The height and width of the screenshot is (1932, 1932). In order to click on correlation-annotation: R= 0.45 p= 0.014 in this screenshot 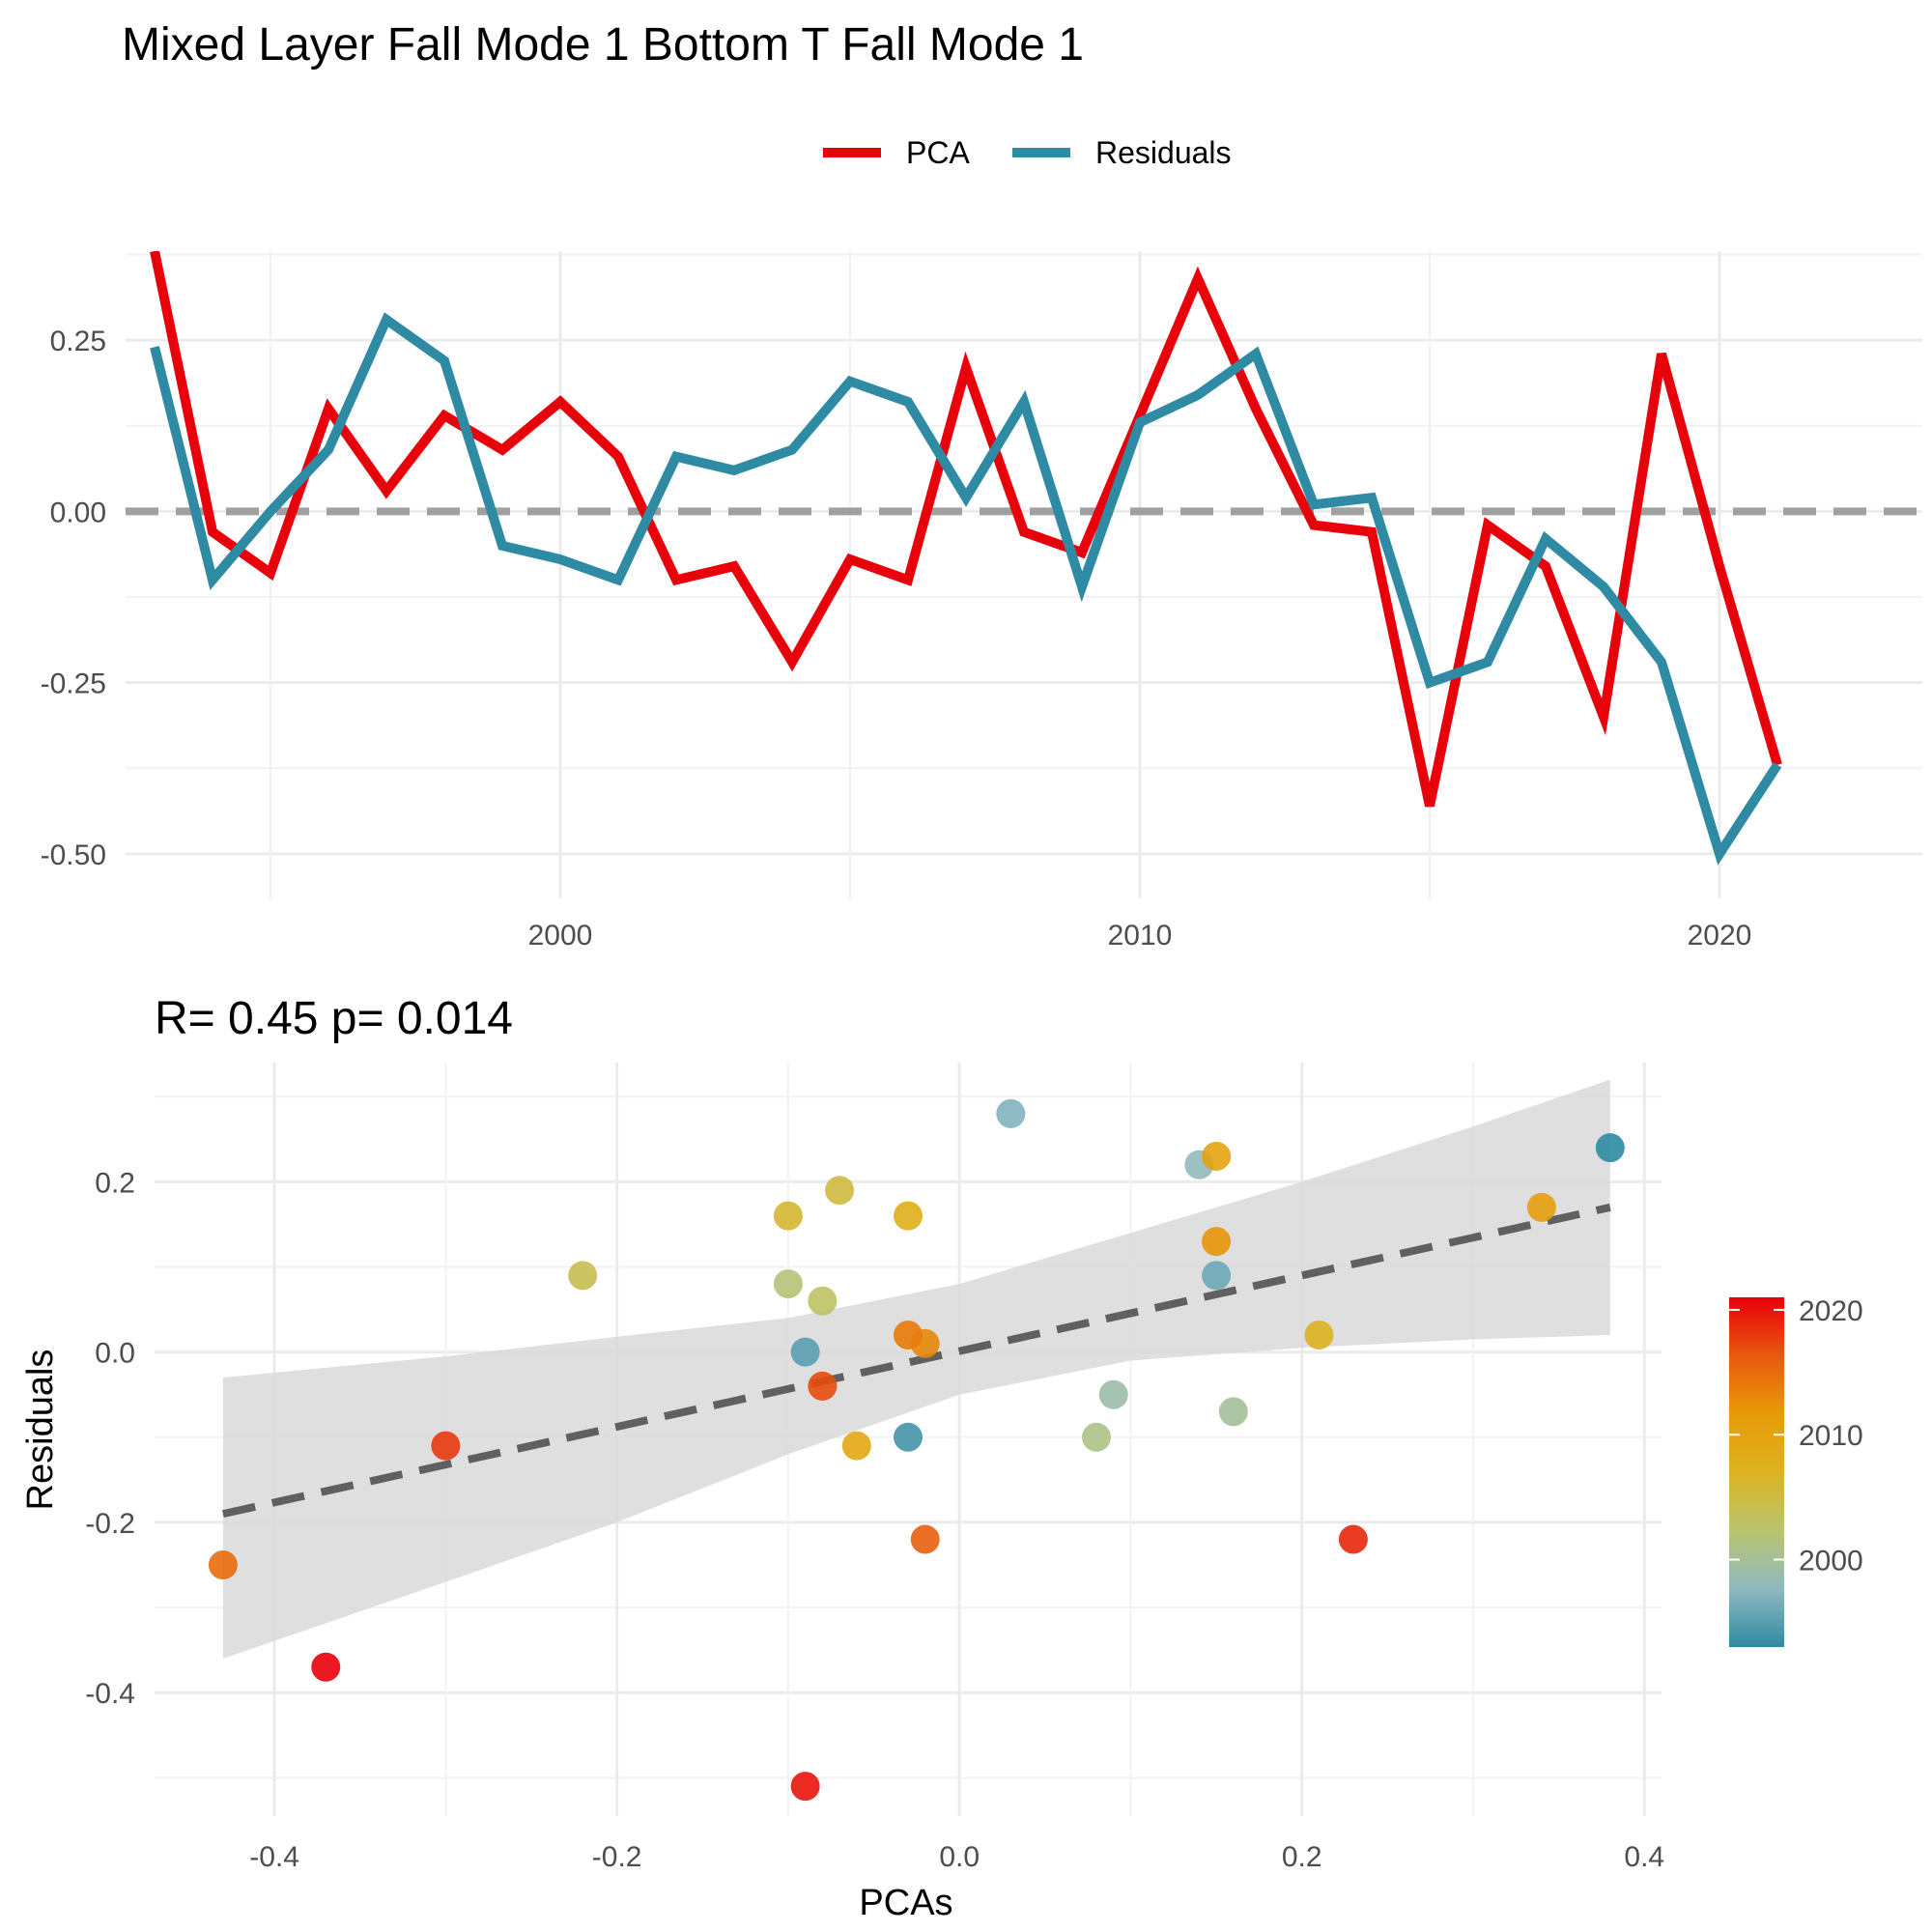, I will do `click(334, 1018)`.